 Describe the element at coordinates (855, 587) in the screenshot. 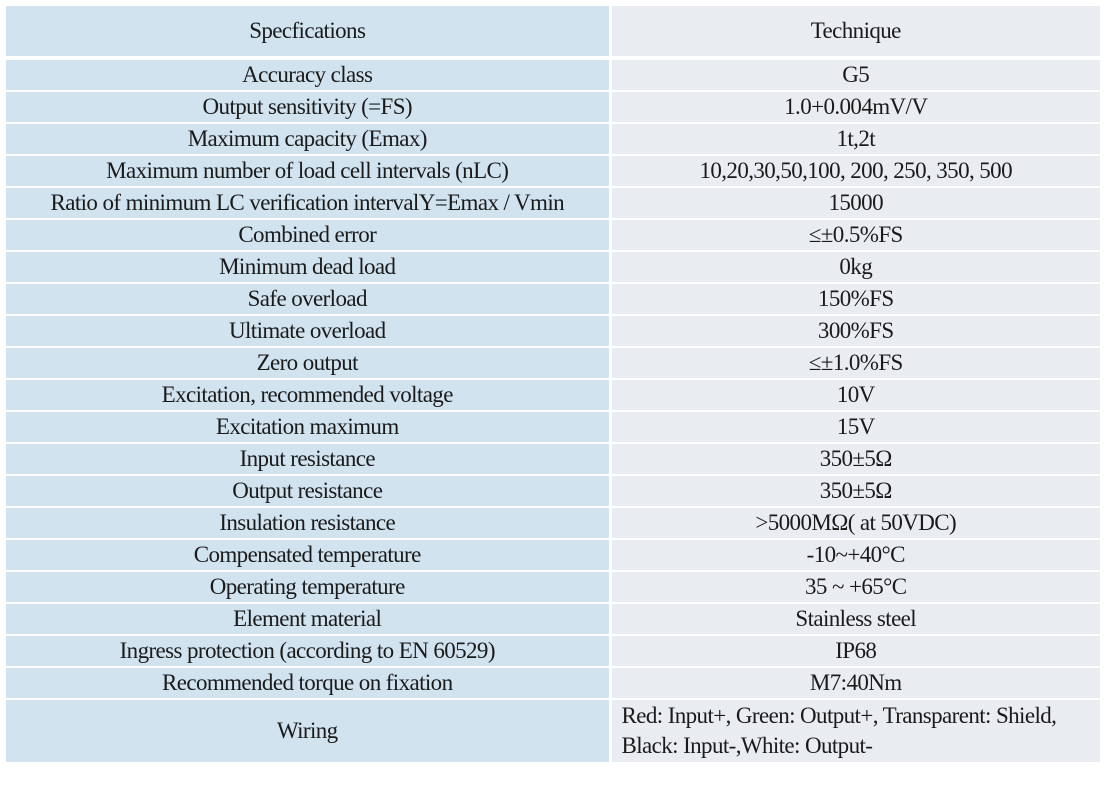

I see `spec-value: 35 ~ +65°C` at that location.